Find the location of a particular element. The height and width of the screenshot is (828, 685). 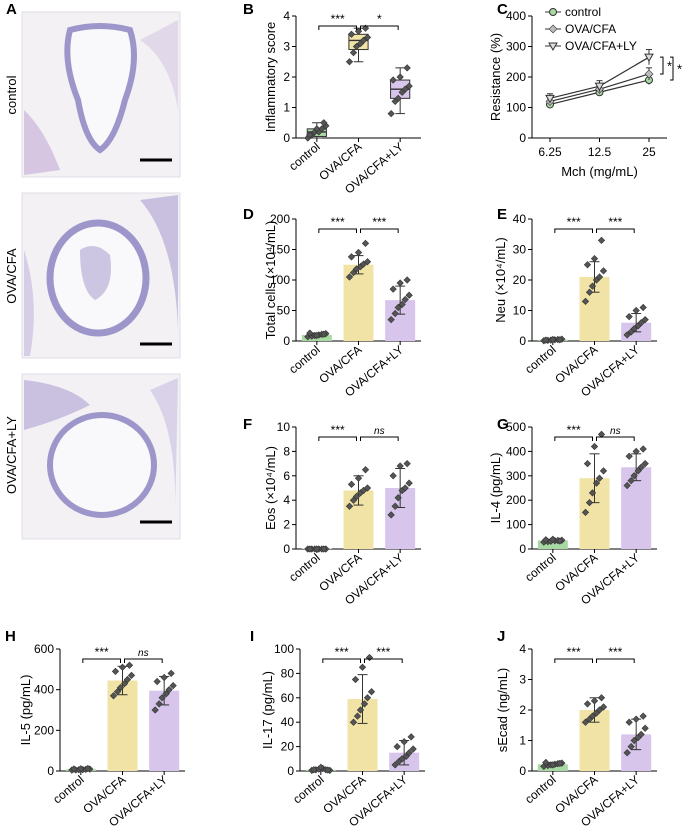

panel-letter: C is located at coordinates (502, 9).